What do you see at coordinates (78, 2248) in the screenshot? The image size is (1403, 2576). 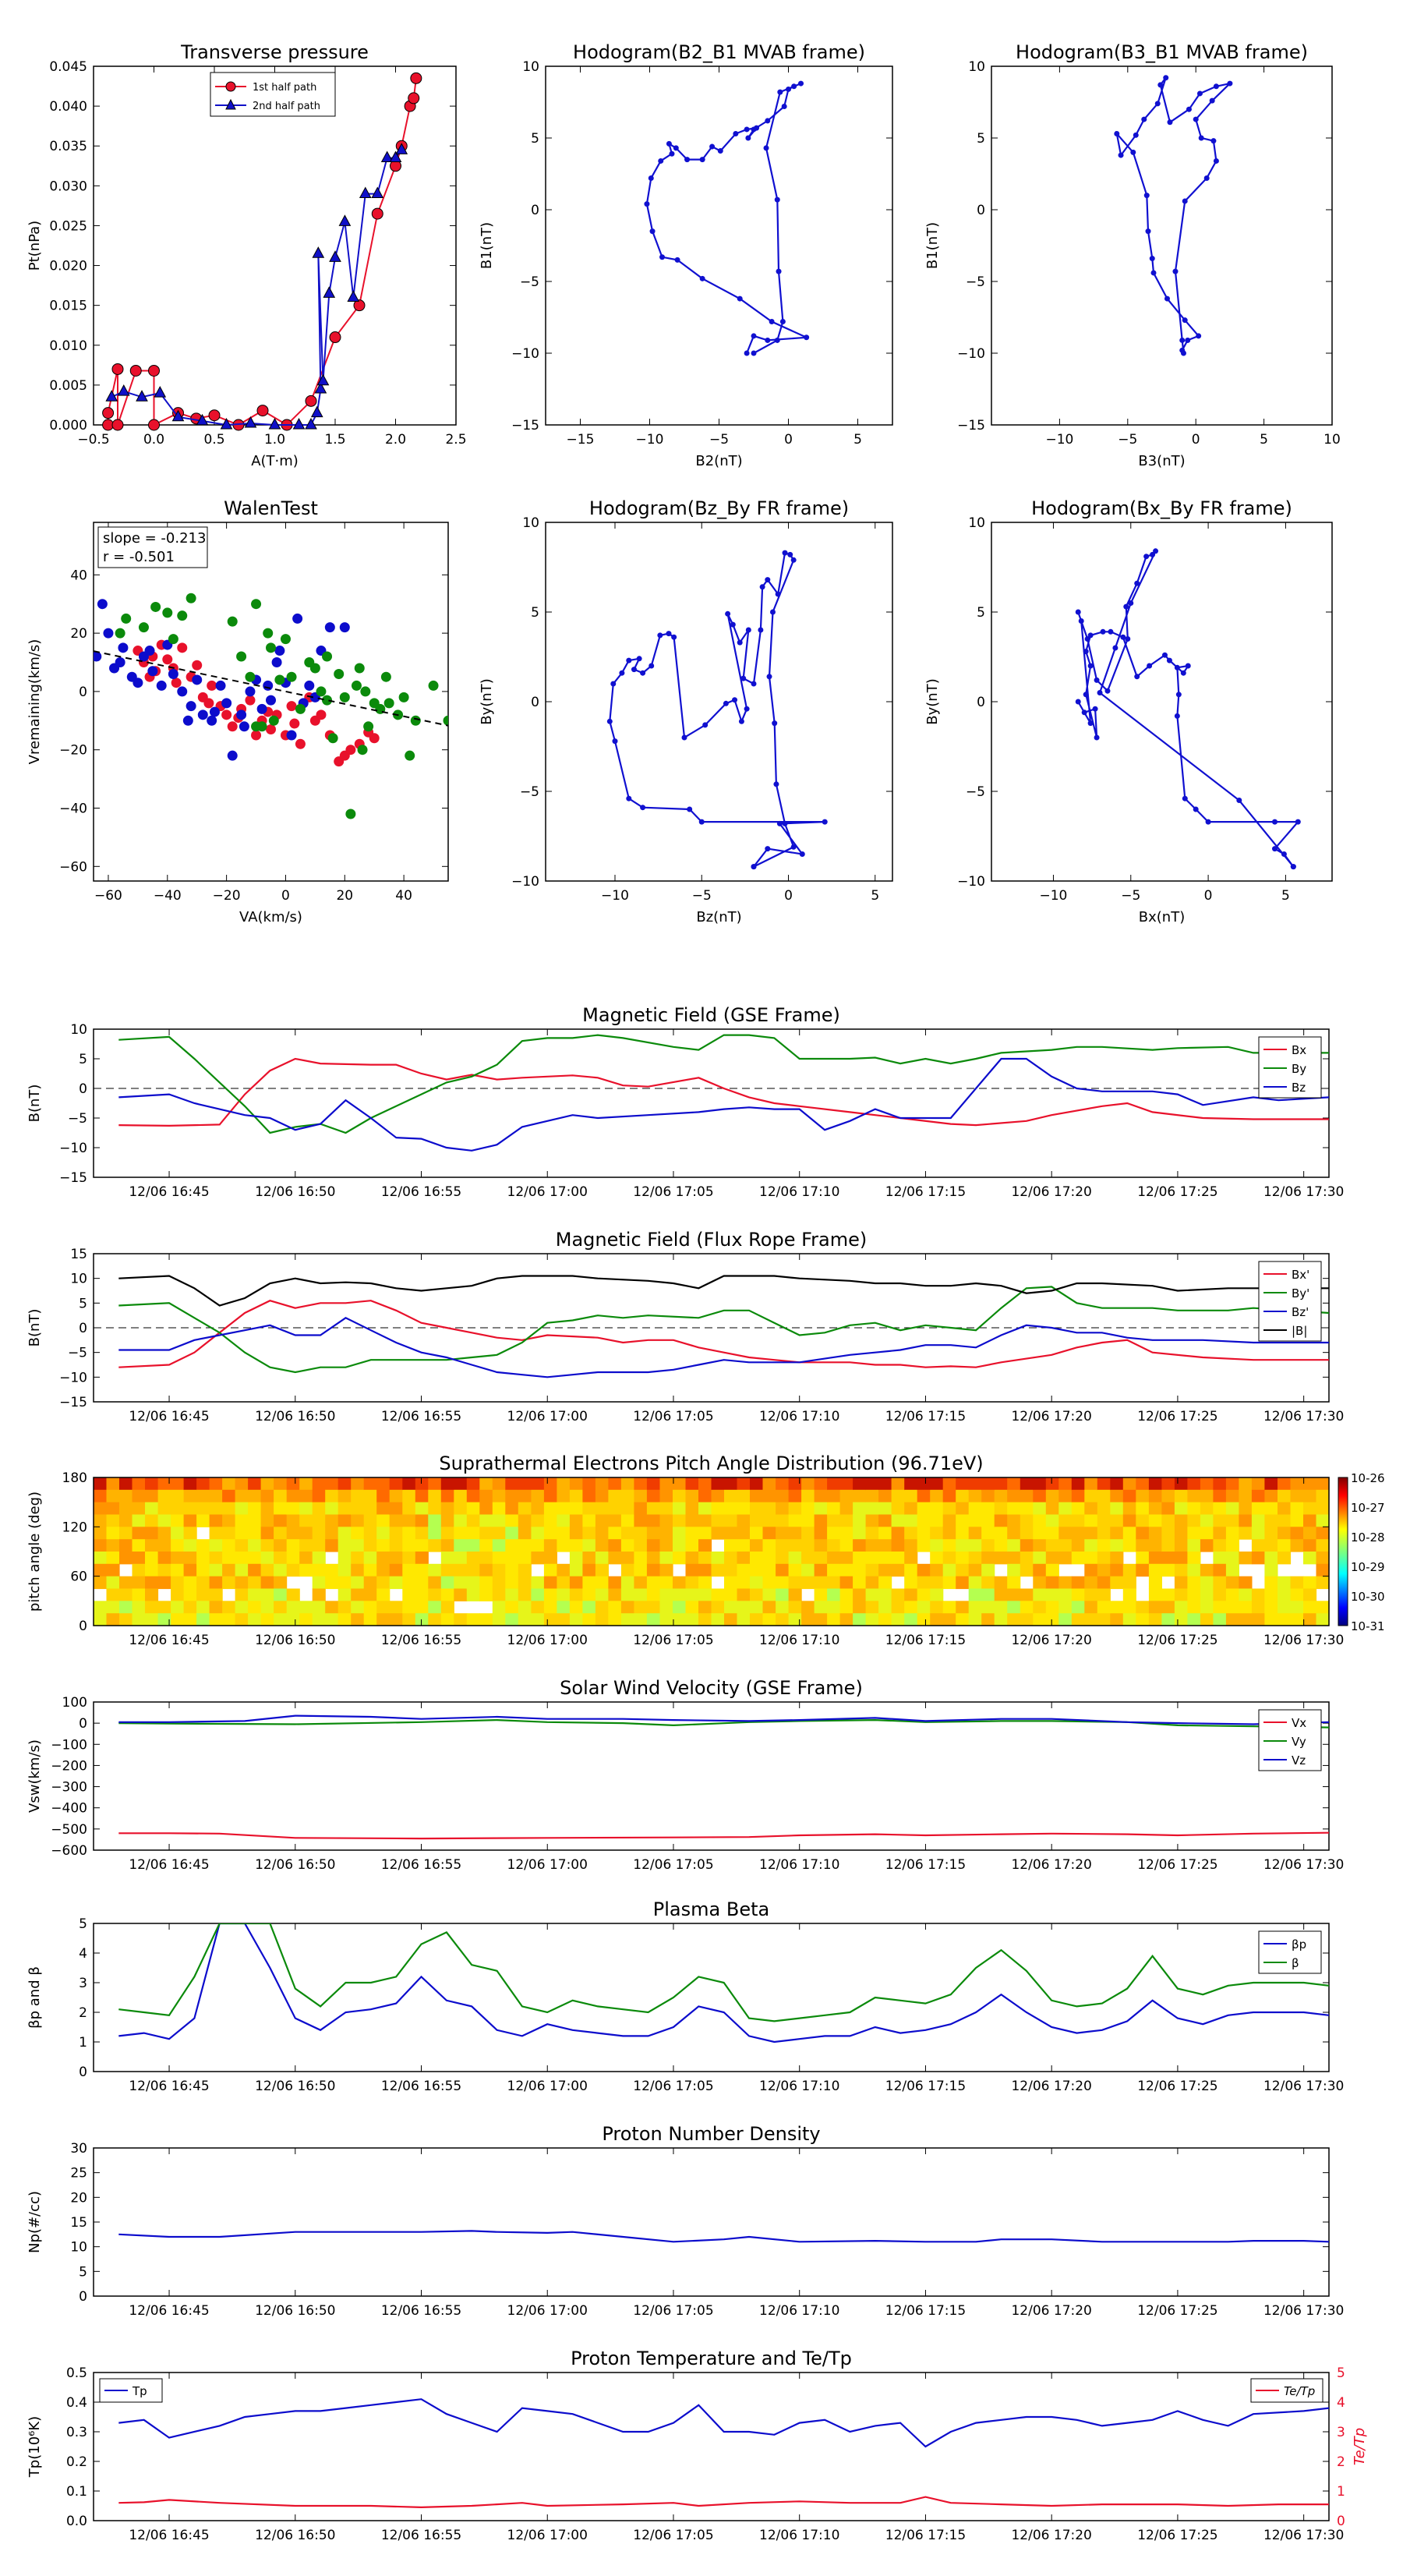 I see `y-tick-label: 10` at bounding box center [78, 2248].